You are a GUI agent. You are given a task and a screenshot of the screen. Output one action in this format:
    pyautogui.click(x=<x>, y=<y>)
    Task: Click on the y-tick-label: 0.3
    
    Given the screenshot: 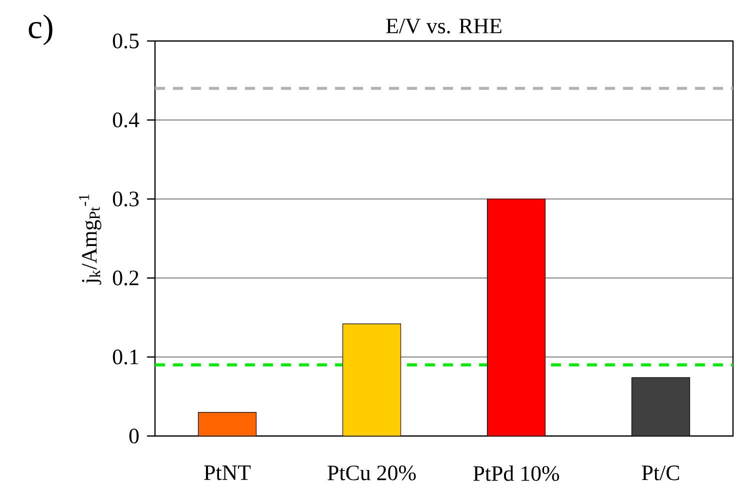 What is the action you would take?
    pyautogui.click(x=125, y=199)
    